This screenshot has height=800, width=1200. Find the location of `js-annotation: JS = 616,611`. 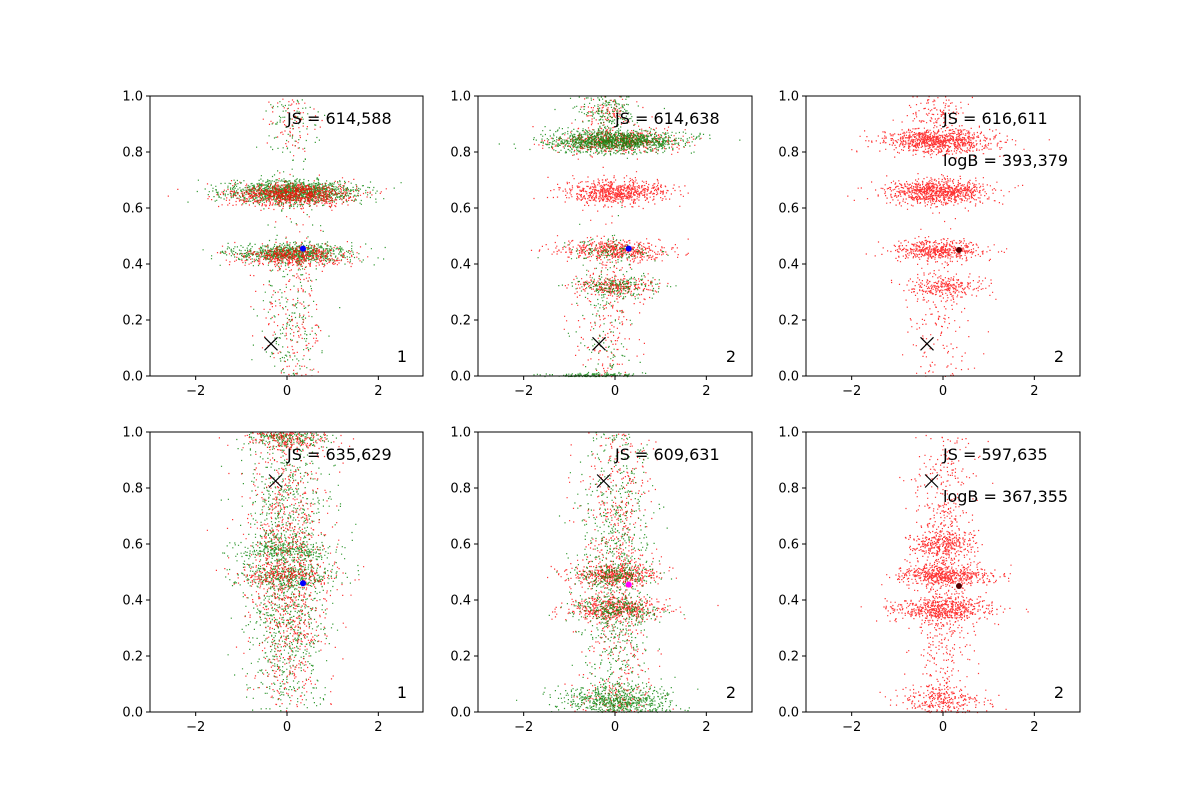

js-annotation: JS = 616,611 is located at coordinates (995, 118).